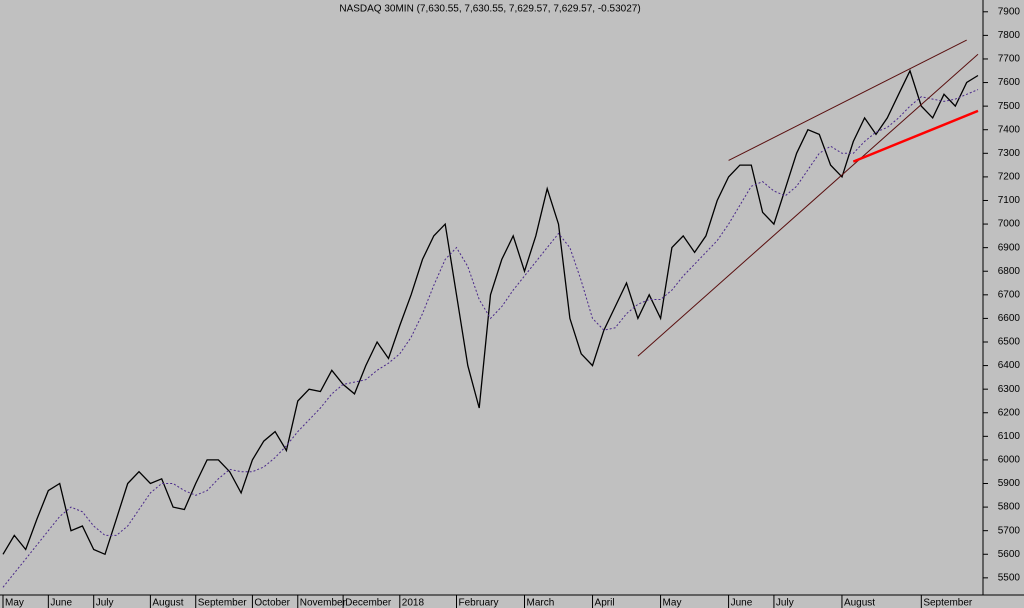 Image resolution: width=1024 pixels, height=608 pixels. What do you see at coordinates (1009, 389) in the screenshot?
I see `y-tick-label: 6300` at bounding box center [1009, 389].